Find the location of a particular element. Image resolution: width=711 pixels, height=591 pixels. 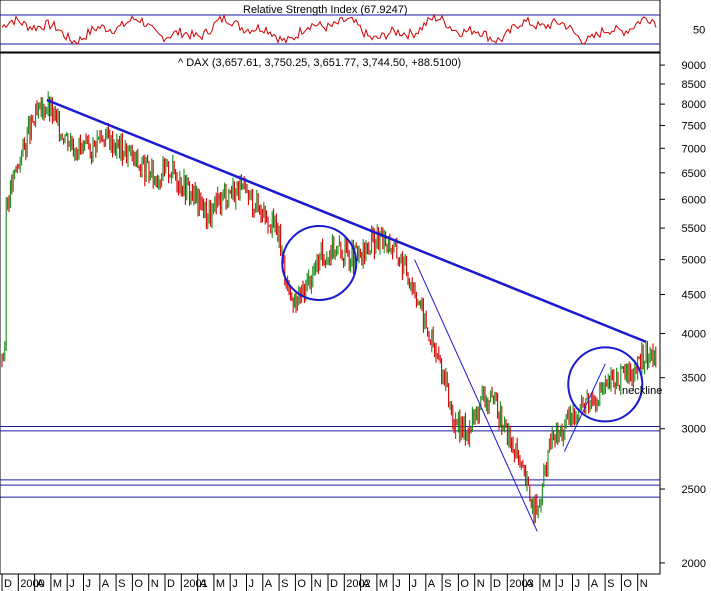

y-tick-label: 8000 is located at coordinates (694, 105).